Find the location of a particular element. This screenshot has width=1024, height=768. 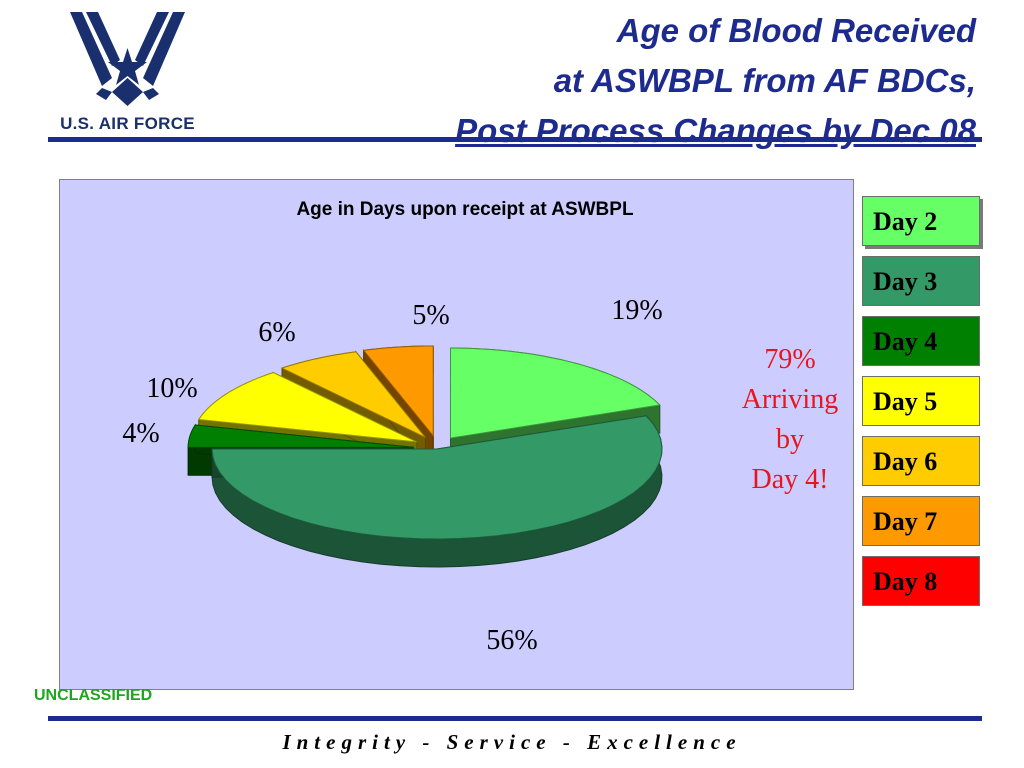

air-force-logo: U.S. AIR FORCE is located at coordinates (127, 73).